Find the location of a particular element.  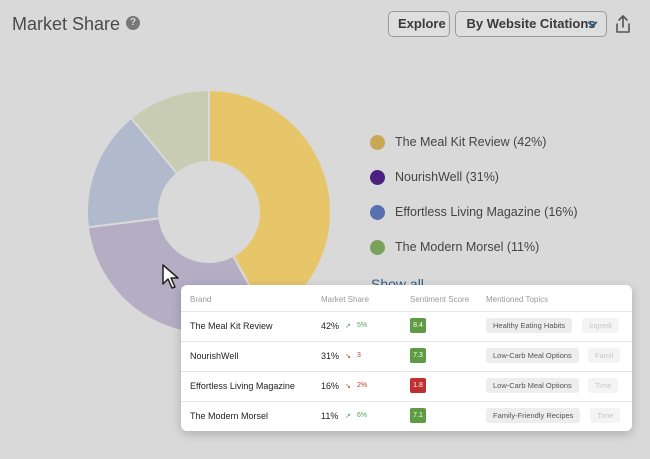

market-share-value: 42% is located at coordinates (330, 326).